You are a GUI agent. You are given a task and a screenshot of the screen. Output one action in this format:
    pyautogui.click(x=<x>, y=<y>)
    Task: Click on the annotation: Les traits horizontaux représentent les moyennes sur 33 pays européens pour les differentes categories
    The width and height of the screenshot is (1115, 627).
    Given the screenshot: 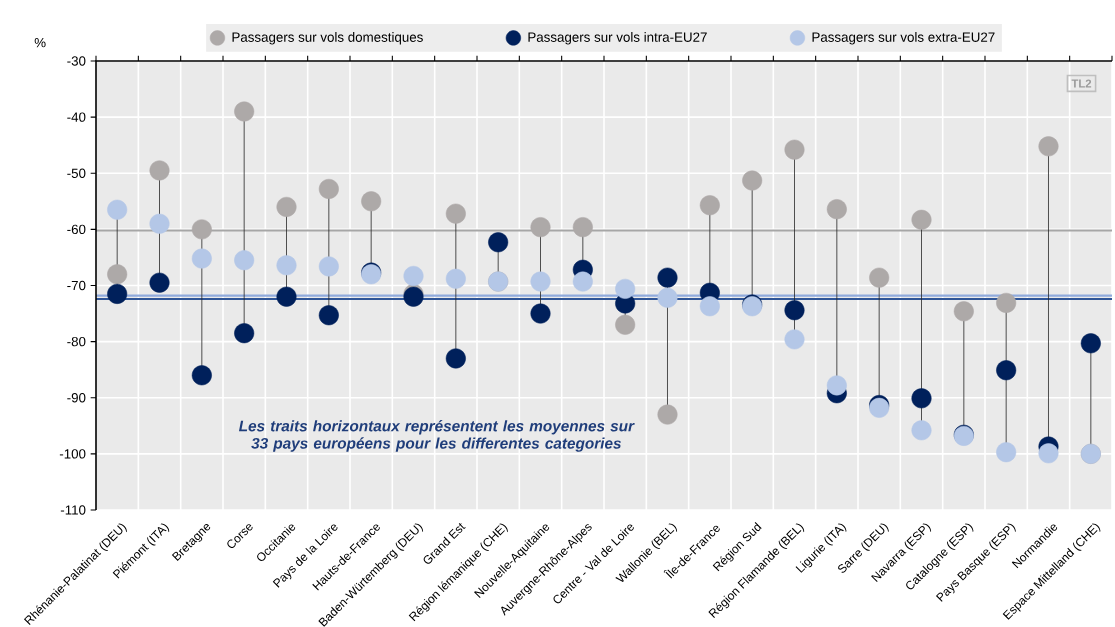 What is the action you would take?
    pyautogui.click(x=436, y=436)
    